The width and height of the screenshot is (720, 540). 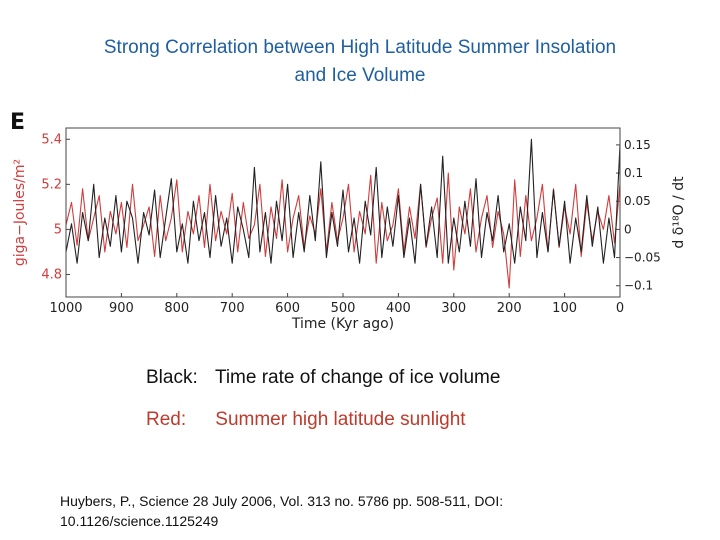 What do you see at coordinates (398, 308) in the screenshot?
I see `x-tick-label-6: 400` at bounding box center [398, 308].